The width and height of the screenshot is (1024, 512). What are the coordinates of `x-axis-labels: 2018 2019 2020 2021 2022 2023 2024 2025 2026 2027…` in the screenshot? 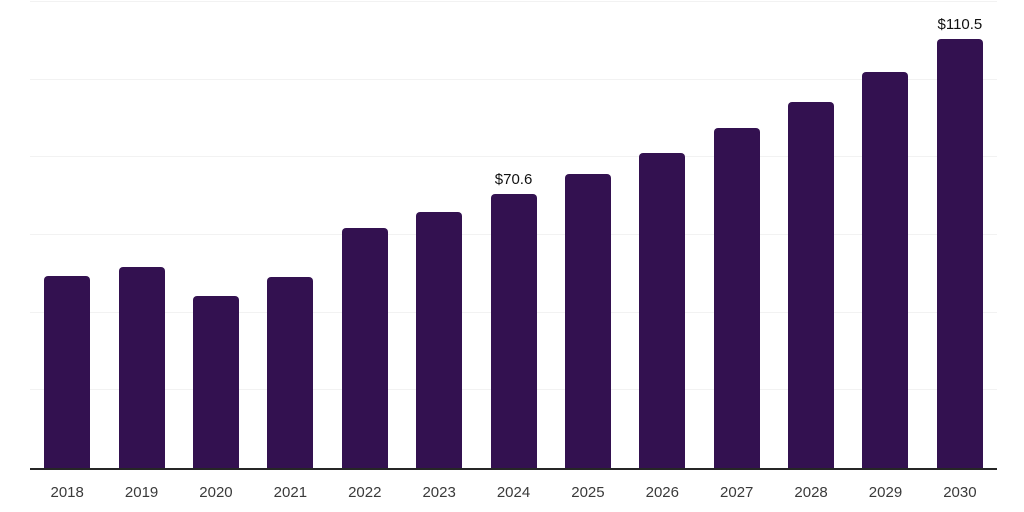 It's located at (513, 492).